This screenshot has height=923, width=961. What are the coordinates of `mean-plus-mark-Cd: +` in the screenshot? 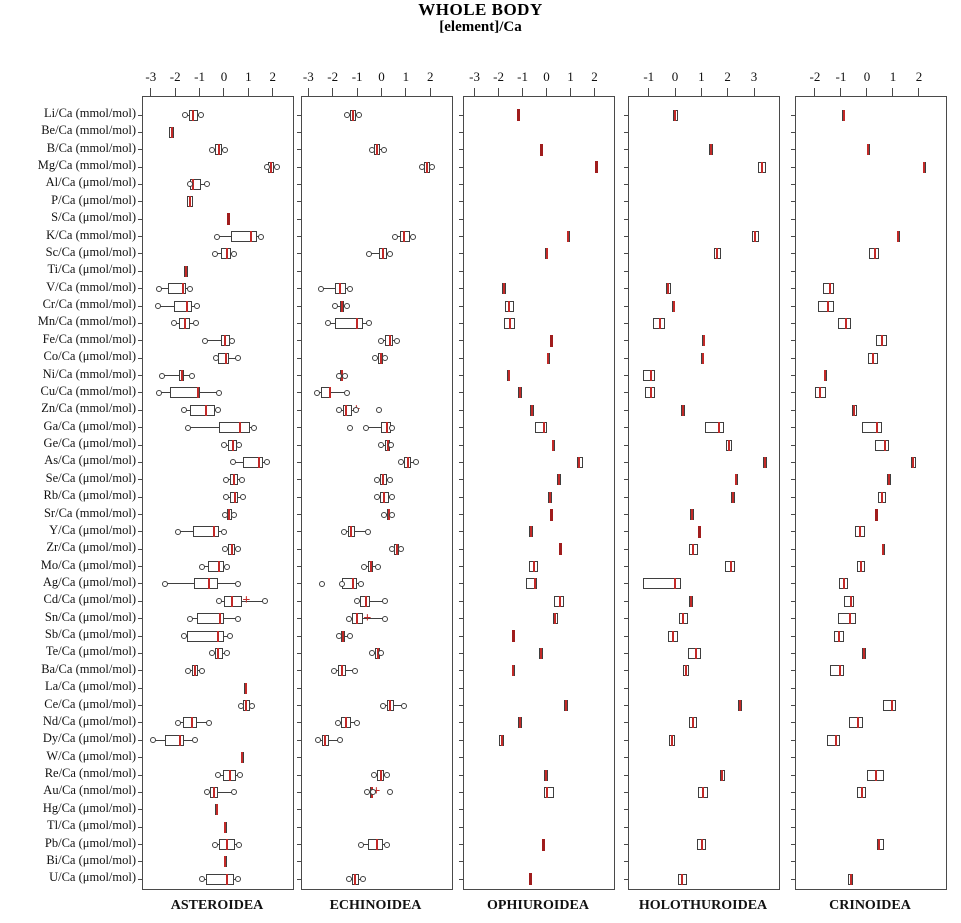 It's located at (246, 601).